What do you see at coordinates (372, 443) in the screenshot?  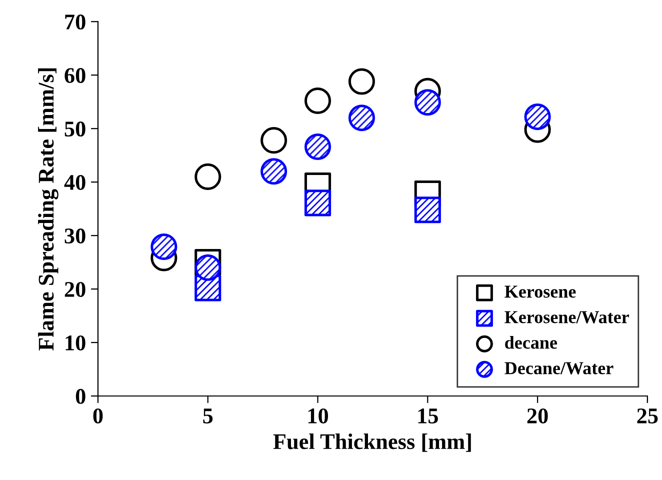 I see `x-axis-title: Fuel Thickness [mm]` at bounding box center [372, 443].